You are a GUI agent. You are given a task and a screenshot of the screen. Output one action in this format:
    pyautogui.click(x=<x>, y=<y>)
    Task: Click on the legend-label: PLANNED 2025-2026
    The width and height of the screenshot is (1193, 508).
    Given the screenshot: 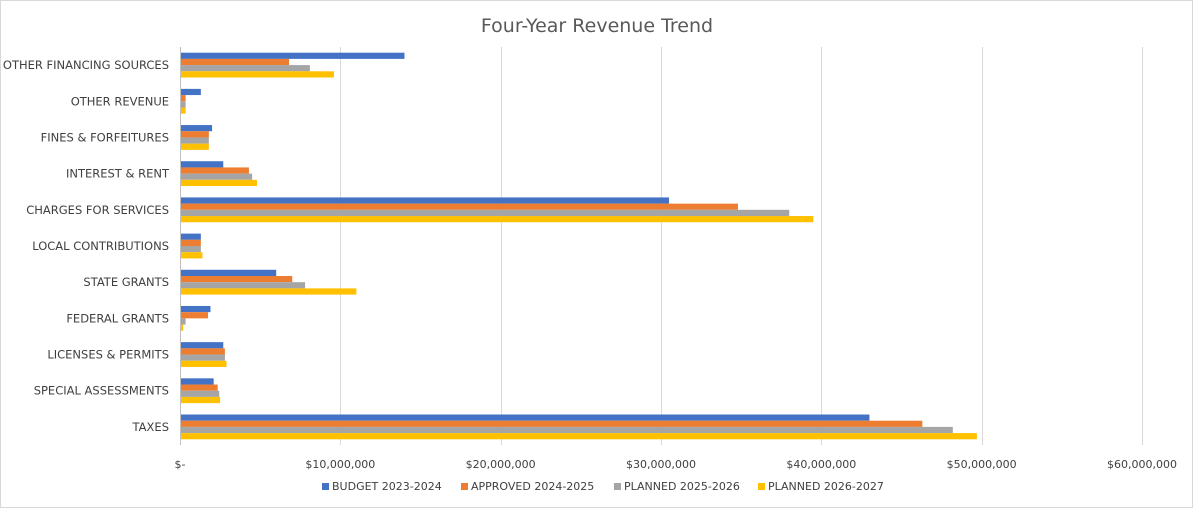 What is the action you would take?
    pyautogui.click(x=682, y=486)
    